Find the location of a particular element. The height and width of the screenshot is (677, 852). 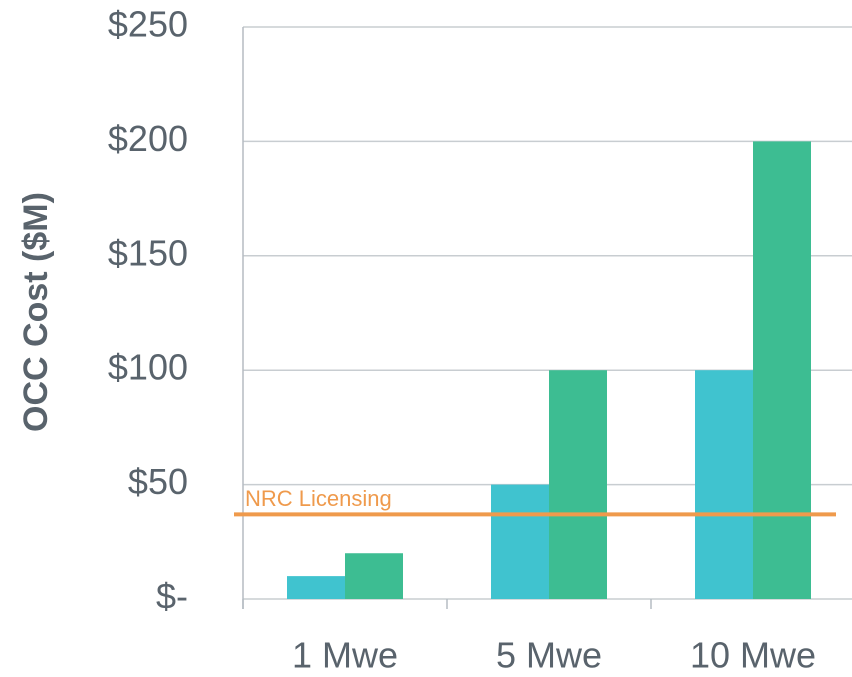

x-tick-label: 5 Mwe is located at coordinates (549, 655).